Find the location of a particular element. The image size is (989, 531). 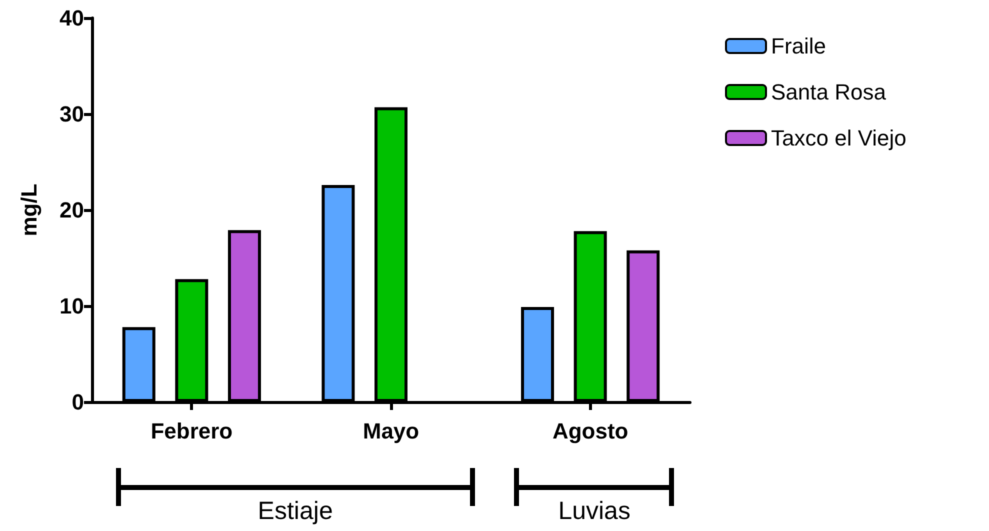

legend-label: Taxco el Viejo is located at coordinates (838, 138).